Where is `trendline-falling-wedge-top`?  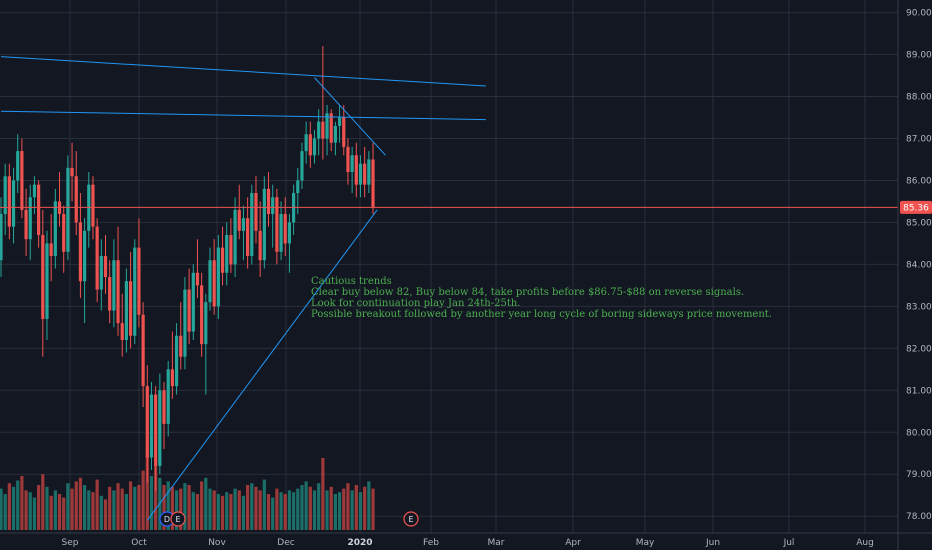 trendline-falling-wedge-top is located at coordinates (350, 116).